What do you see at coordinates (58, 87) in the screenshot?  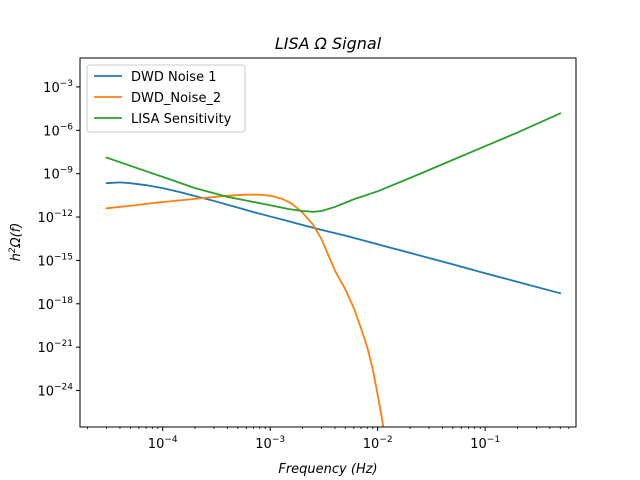 I see `y-tick-label-7: 10⁻³` at bounding box center [58, 87].